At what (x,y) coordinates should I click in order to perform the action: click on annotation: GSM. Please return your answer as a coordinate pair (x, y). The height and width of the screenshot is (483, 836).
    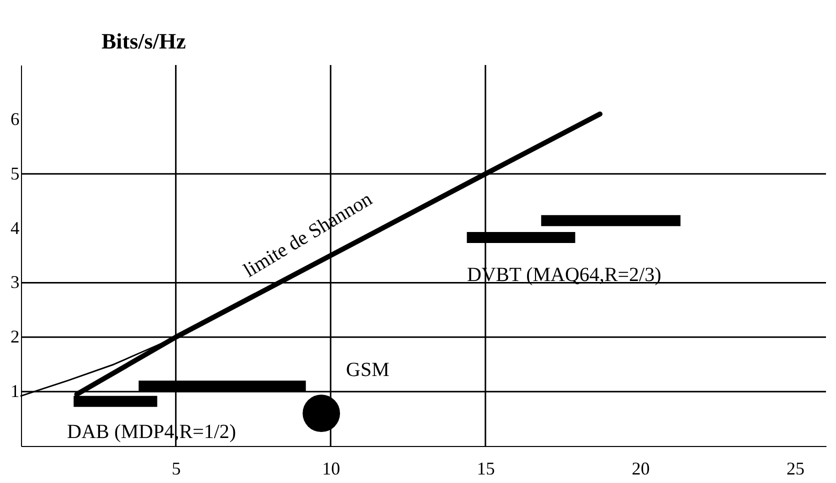
    Looking at the image, I should click on (368, 370).